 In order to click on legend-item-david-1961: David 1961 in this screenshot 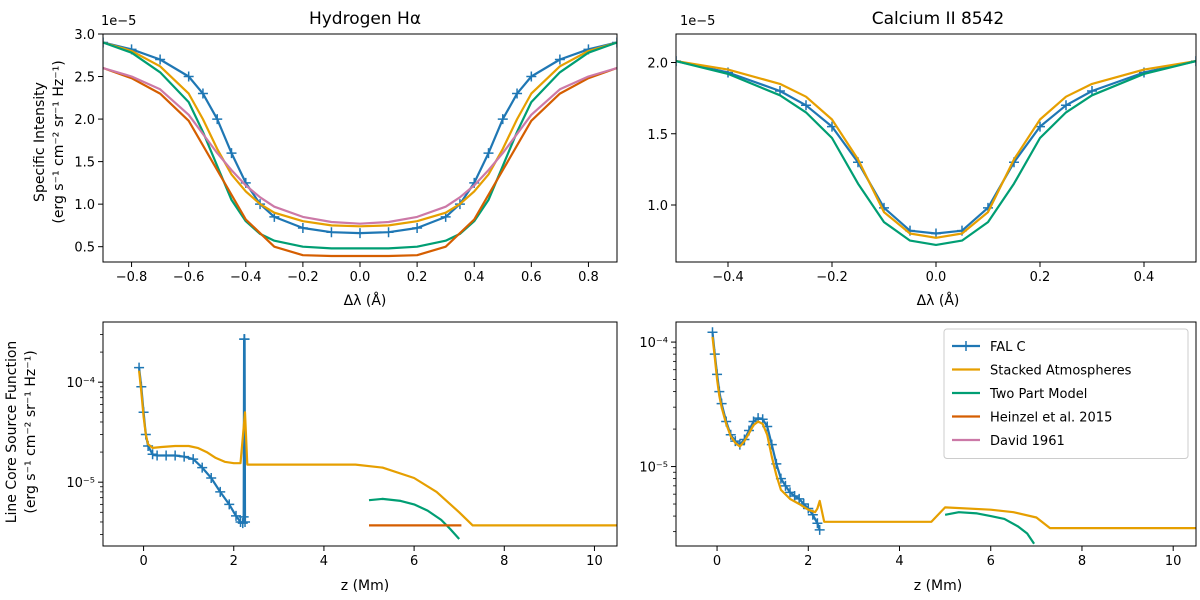, I will do `click(1008, 441)`.